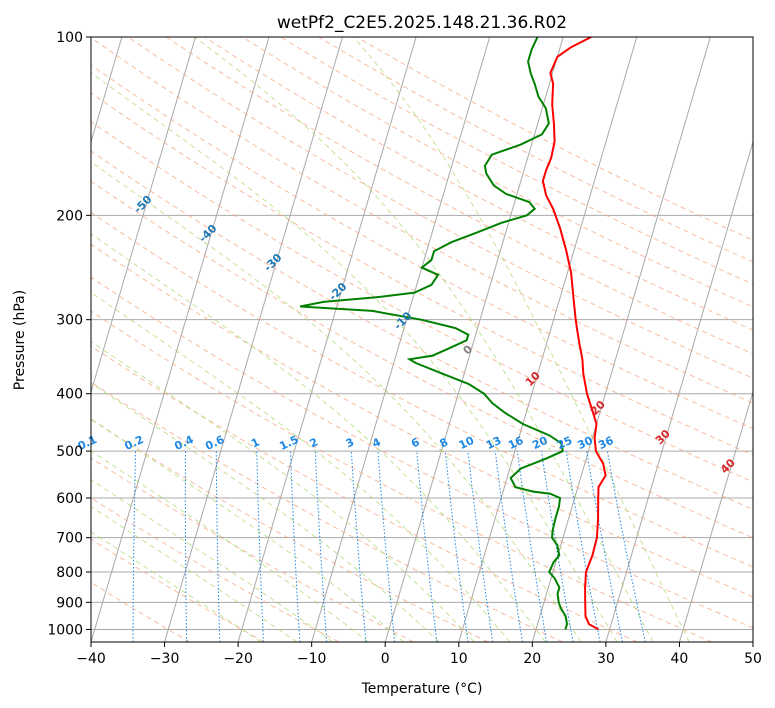 The image size is (775, 708). Describe the element at coordinates (574, 334) in the screenshot. I see `temperature-profile-line` at that location.